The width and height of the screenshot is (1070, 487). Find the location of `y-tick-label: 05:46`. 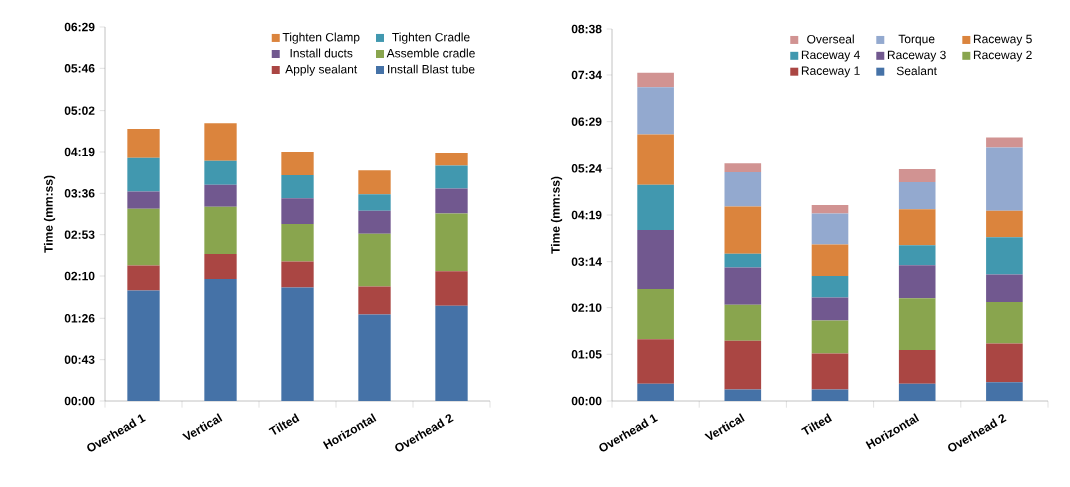

y-tick-label: 05:46 is located at coordinates (79, 68).